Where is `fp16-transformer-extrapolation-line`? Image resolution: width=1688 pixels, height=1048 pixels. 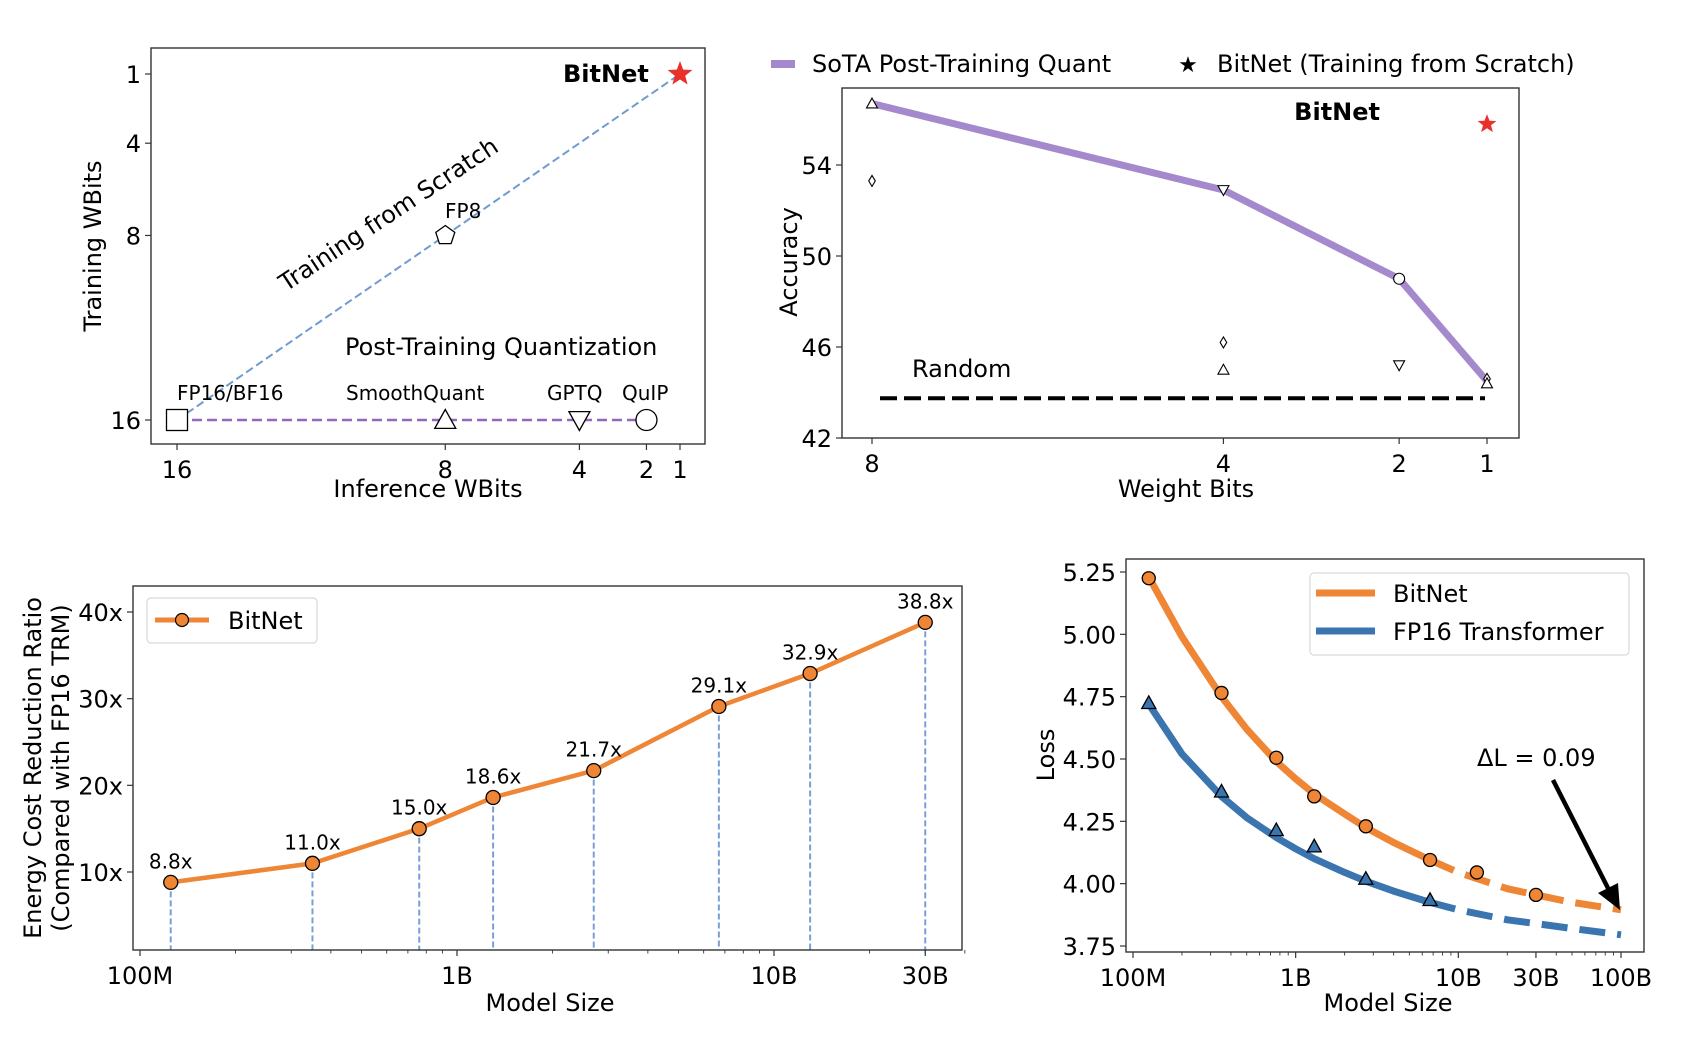
fp16-transformer-extrapolation-line is located at coordinates (1525, 919).